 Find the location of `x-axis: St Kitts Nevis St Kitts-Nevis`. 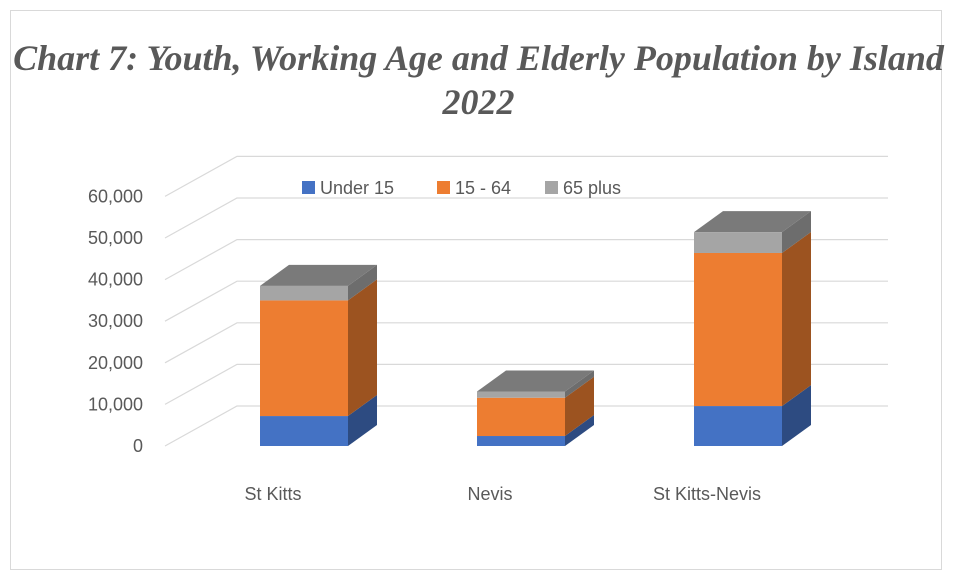

x-axis: St Kitts Nevis St Kitts-Nevis is located at coordinates (502, 494).